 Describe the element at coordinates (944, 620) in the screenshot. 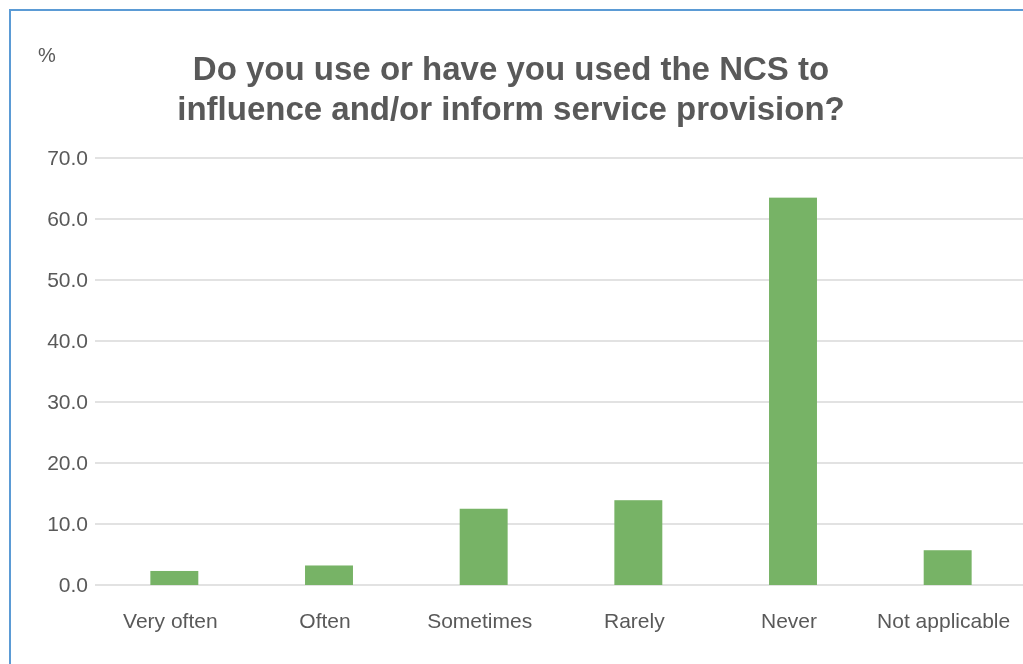

I see `x-tick-label: Not applicable` at that location.